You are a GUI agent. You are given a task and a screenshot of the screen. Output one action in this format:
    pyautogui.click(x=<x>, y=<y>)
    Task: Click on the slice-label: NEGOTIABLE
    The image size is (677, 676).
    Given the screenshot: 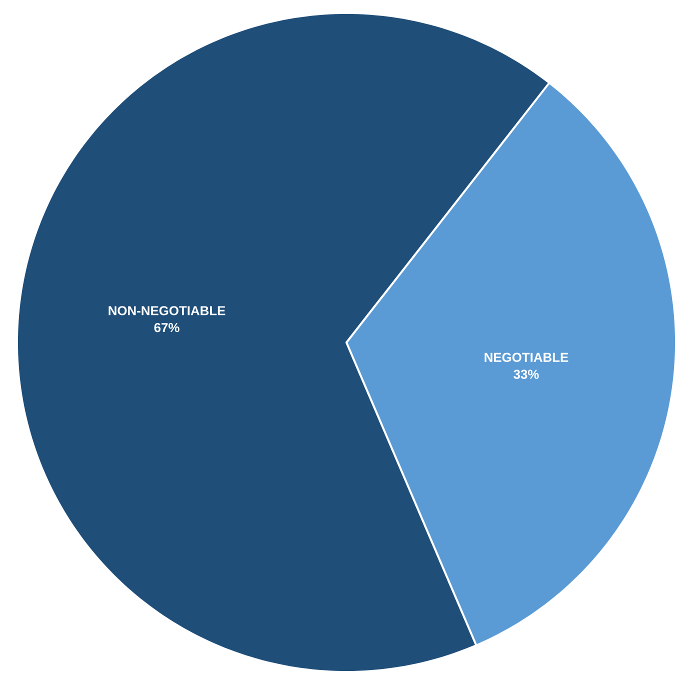 What is the action you would take?
    pyautogui.click(x=526, y=357)
    